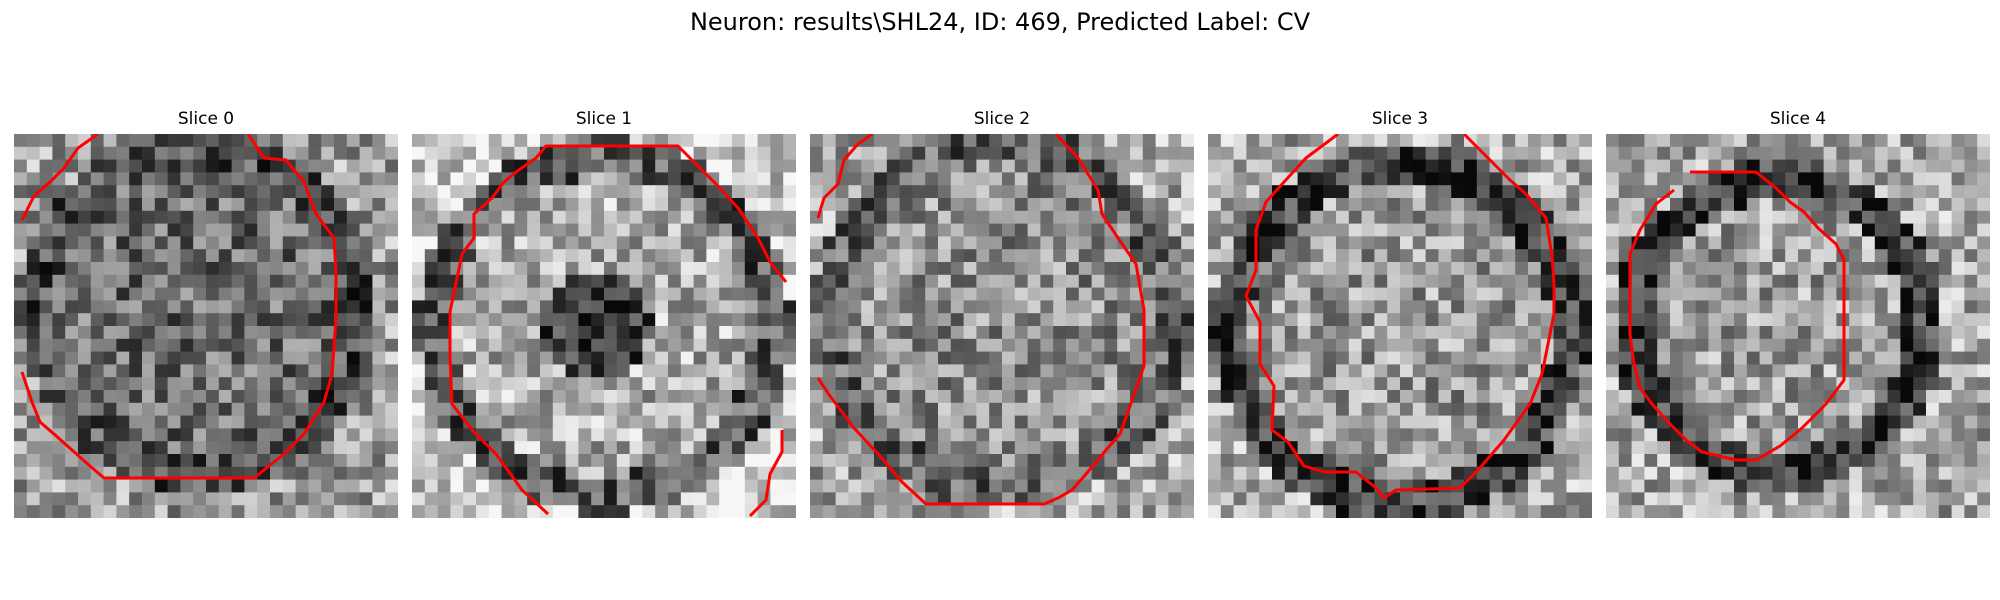  What do you see at coordinates (604, 119) in the screenshot?
I see `slice-title-1: Slice 1` at bounding box center [604, 119].